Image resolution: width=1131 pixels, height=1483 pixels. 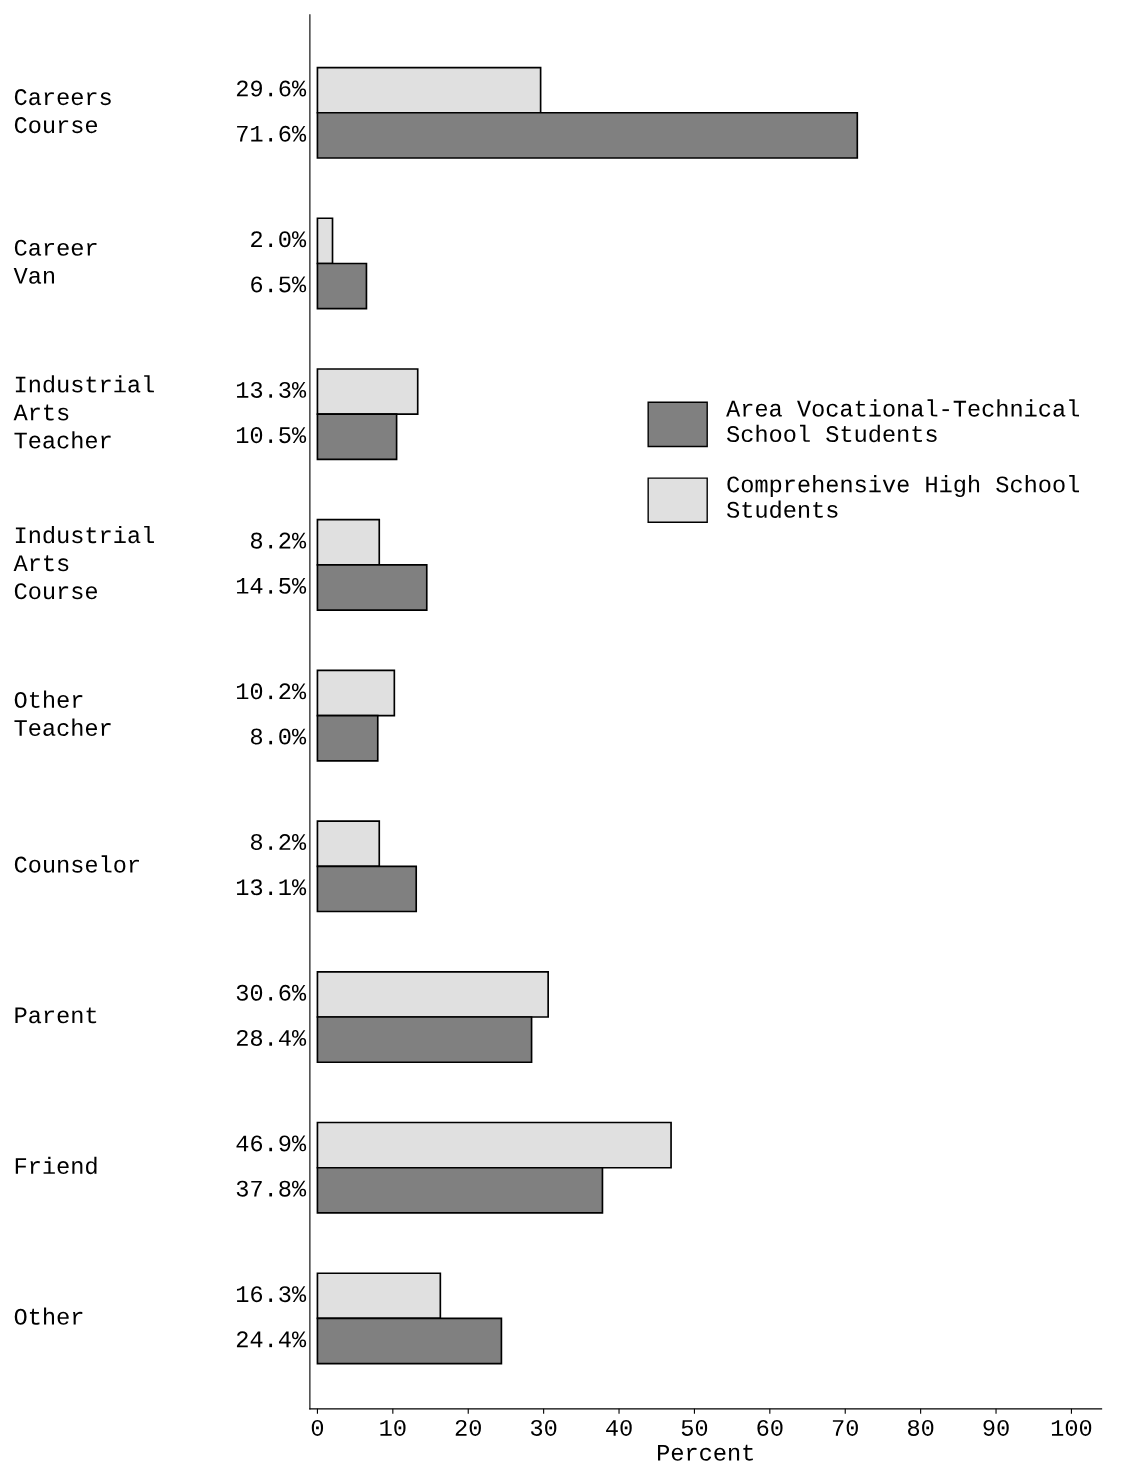 I want to click on x-tick-label: 80, so click(x=921, y=1427).